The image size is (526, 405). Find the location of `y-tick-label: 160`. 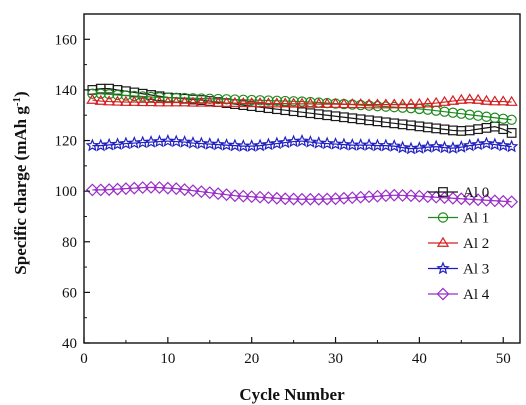

y-tick-label: 160 is located at coordinates (66, 40).